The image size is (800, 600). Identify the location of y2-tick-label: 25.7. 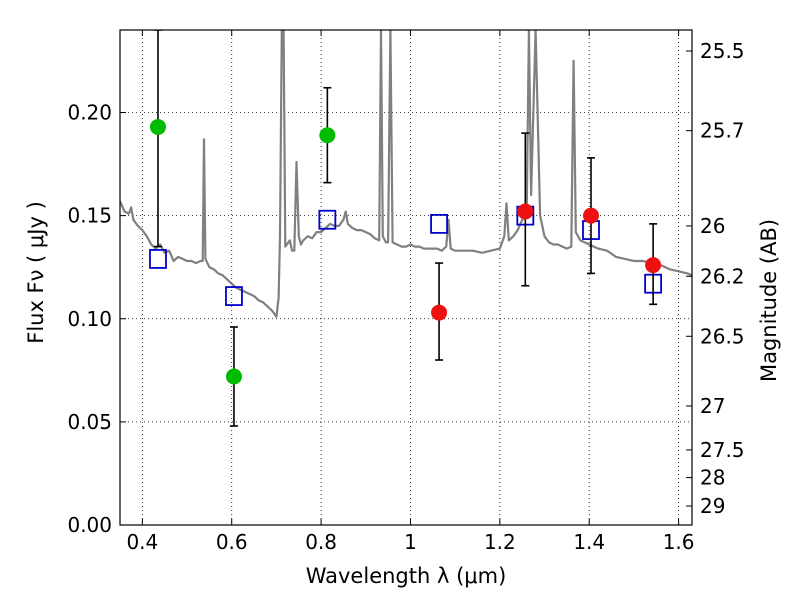
(722, 131).